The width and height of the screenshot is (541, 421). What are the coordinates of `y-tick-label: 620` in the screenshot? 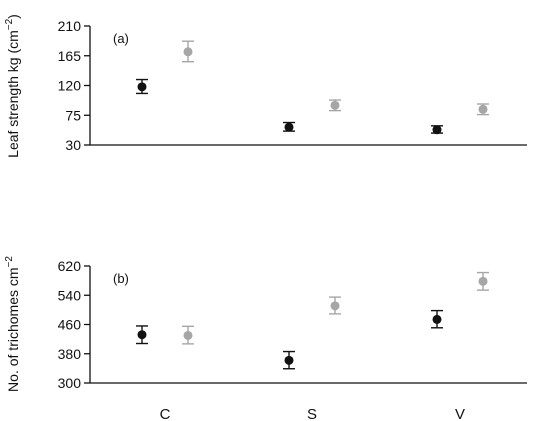 It's located at (70, 266).